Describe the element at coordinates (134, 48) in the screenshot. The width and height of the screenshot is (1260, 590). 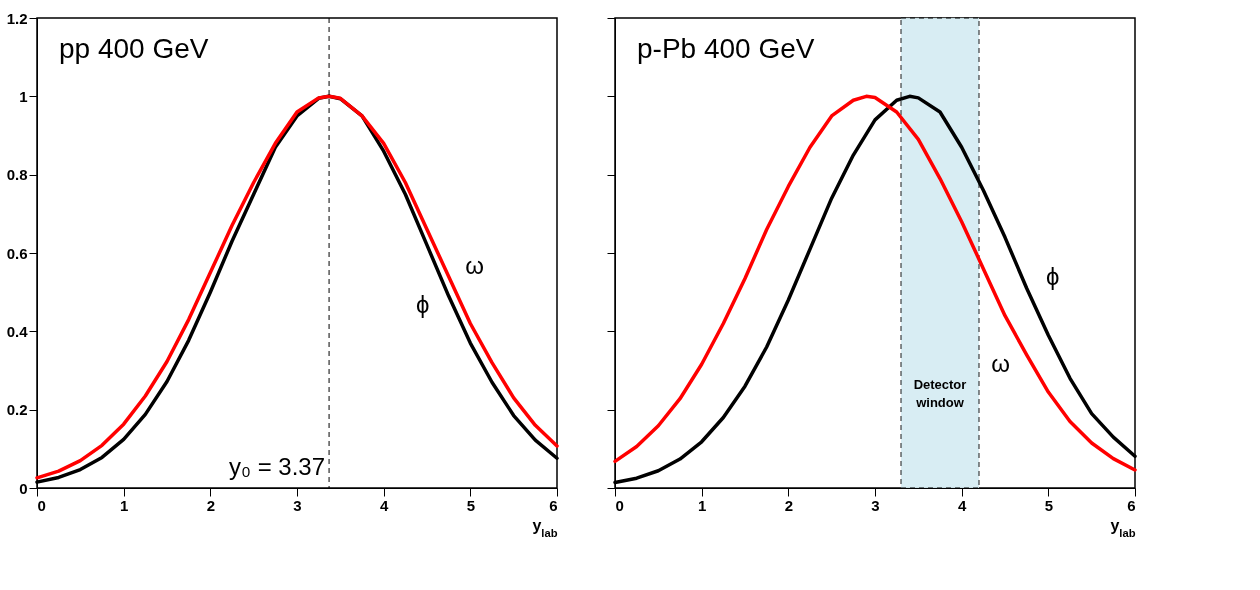
I see `text: pp 400 GeV` at that location.